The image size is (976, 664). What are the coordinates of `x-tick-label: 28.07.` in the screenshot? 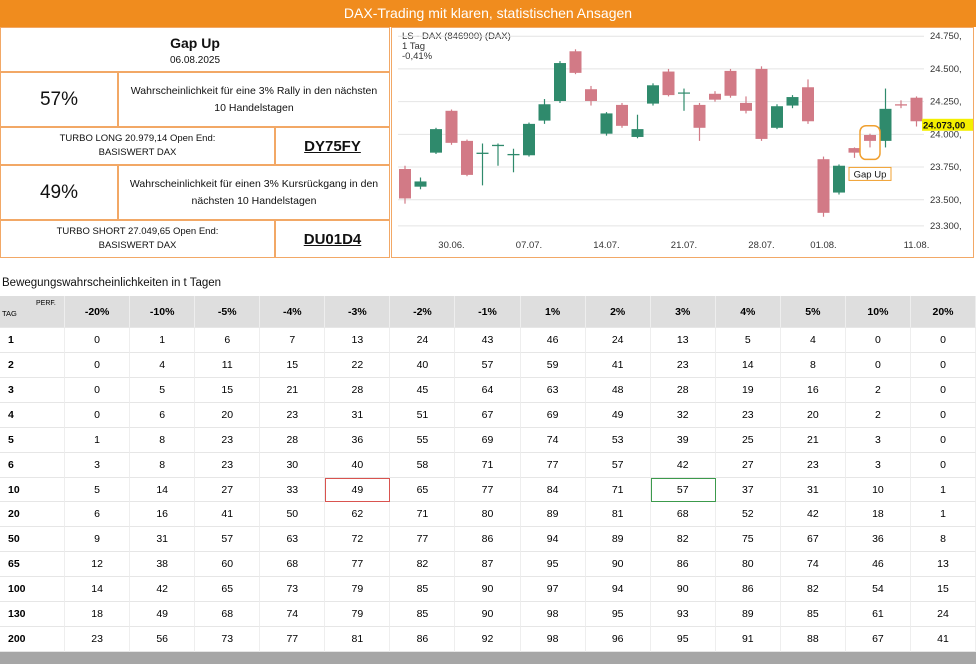 It's located at (761, 245).